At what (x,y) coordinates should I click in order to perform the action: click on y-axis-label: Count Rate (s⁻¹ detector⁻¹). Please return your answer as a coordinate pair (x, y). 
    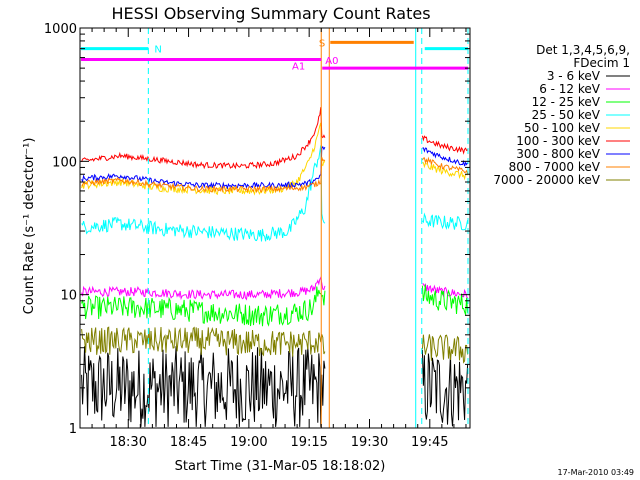
    Looking at the image, I should click on (29, 226).